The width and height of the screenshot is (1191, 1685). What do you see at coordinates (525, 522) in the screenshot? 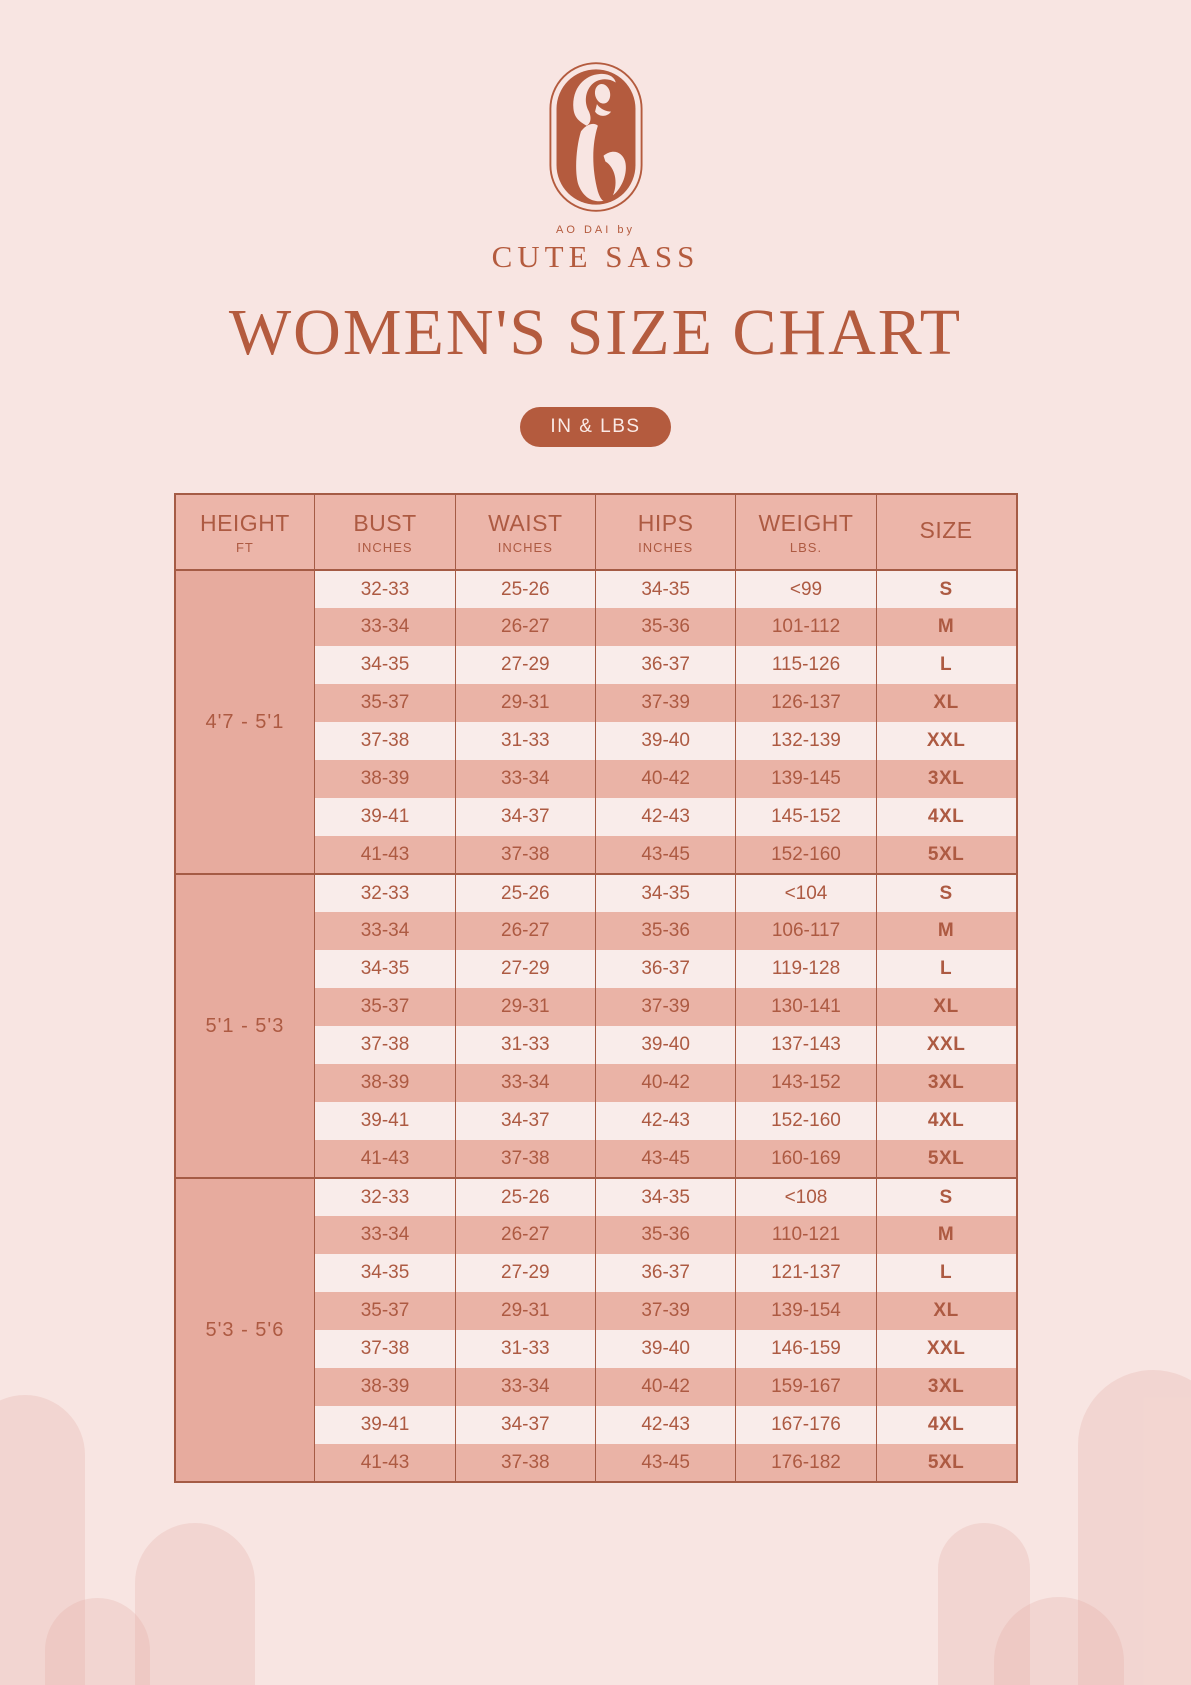
I see `header-label: WAIST` at bounding box center [525, 522].